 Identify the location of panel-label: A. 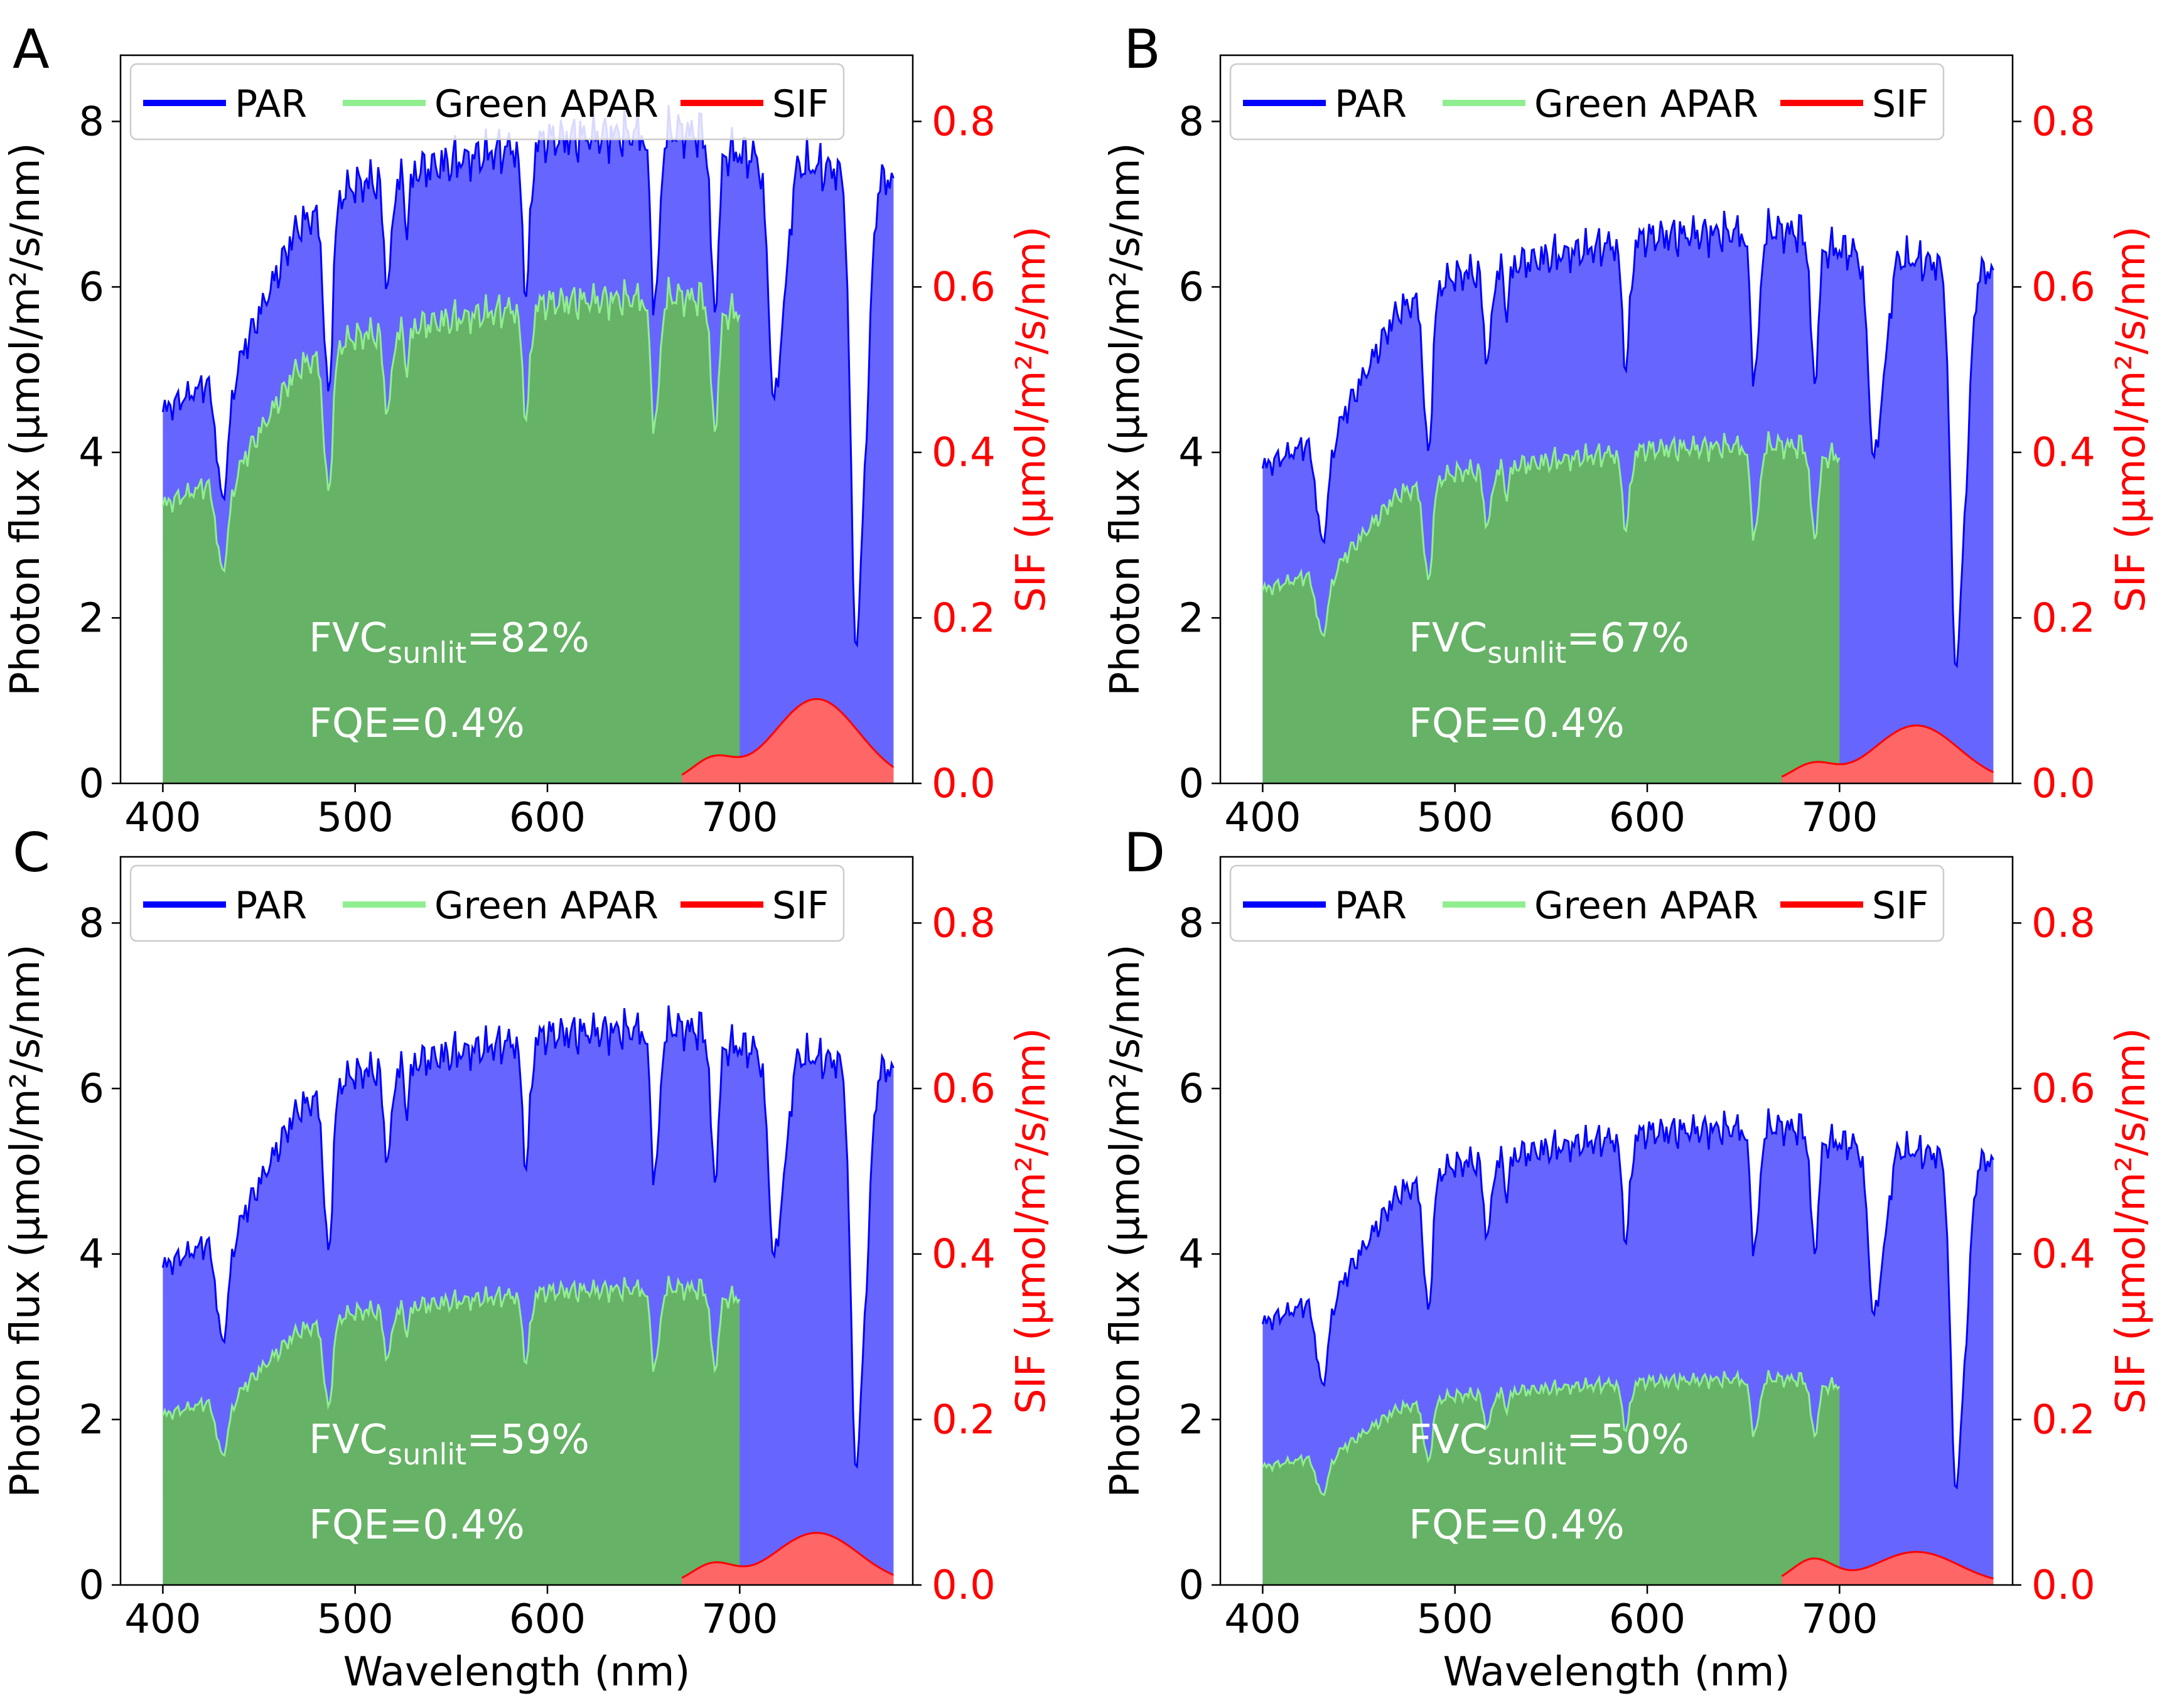
(31, 49).